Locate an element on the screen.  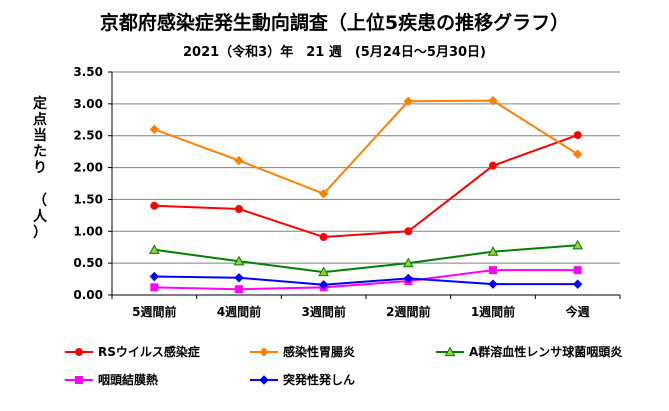
y-tick-label: 1.00 is located at coordinates (88, 231).